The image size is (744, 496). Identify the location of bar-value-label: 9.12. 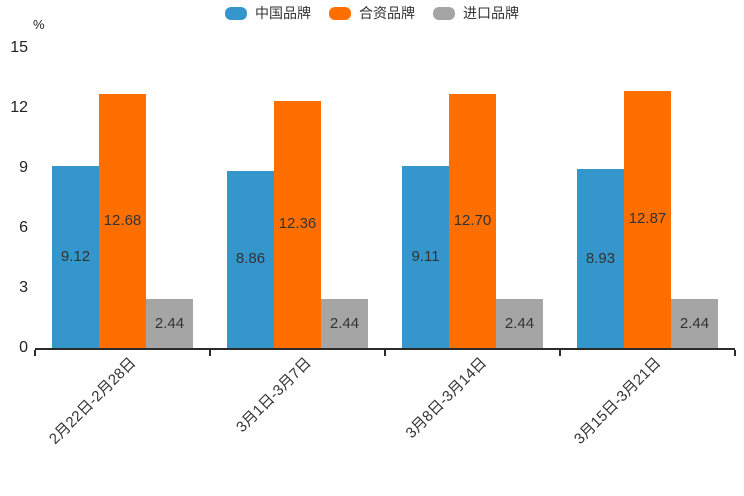
(75, 256).